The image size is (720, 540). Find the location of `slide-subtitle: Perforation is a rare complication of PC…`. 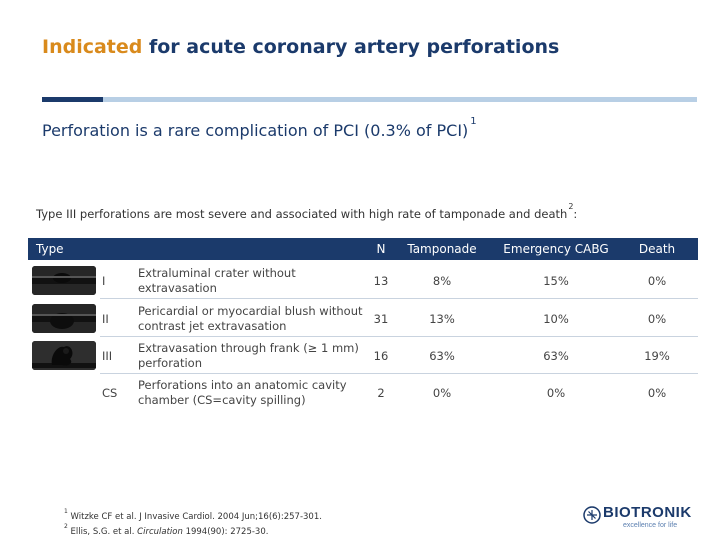

slide-subtitle: Perforation is a rare complication of PC… is located at coordinates (259, 128).